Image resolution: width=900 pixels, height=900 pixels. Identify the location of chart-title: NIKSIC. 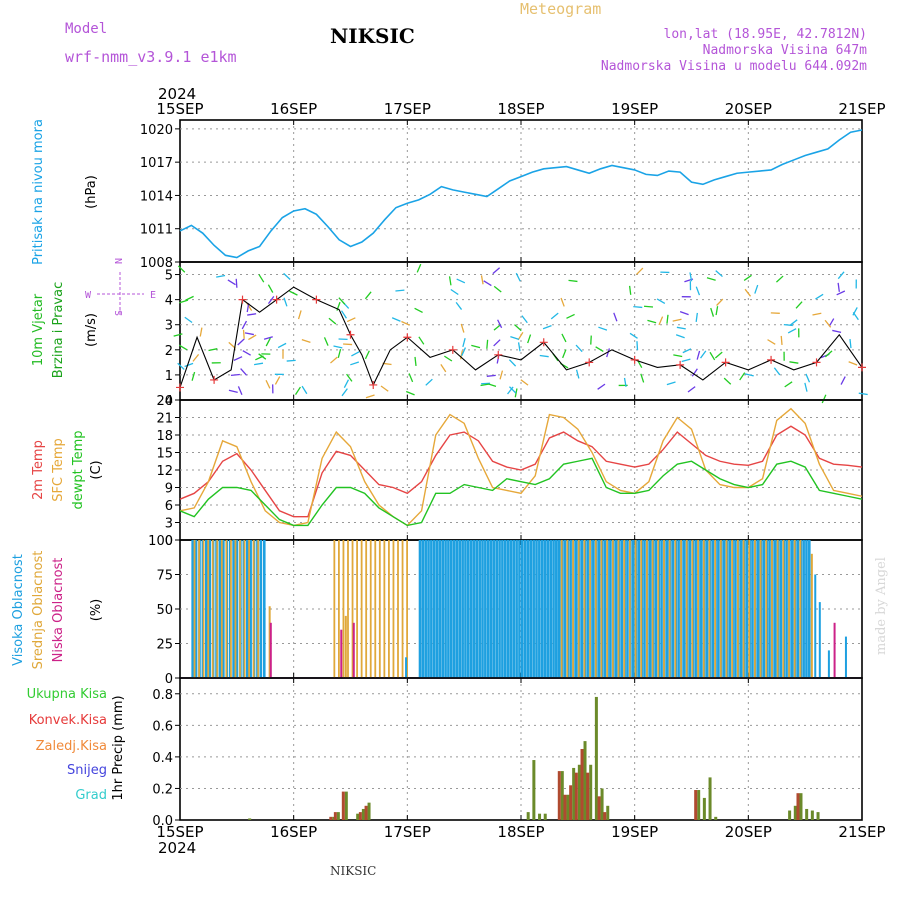
(372, 36).